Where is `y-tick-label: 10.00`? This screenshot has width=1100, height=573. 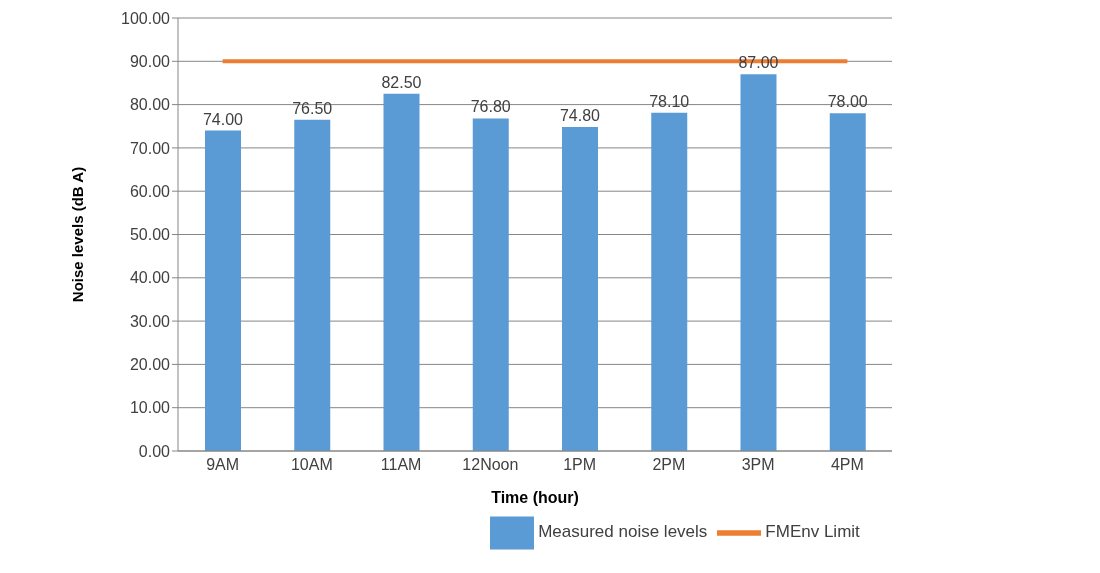 y-tick-label: 10.00 is located at coordinates (150, 408).